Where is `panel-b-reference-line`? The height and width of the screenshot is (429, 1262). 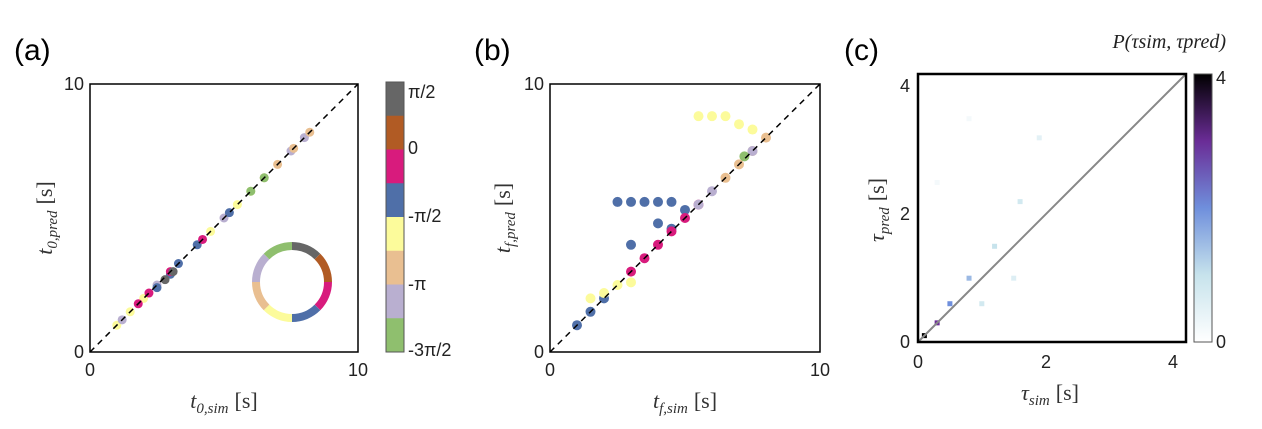
panel-b-reference-line is located at coordinates (685, 218).